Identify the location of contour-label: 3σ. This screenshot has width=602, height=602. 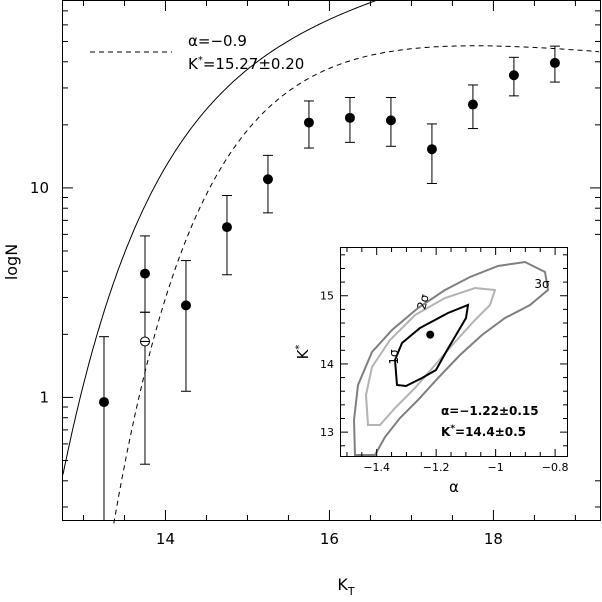
(542, 284).